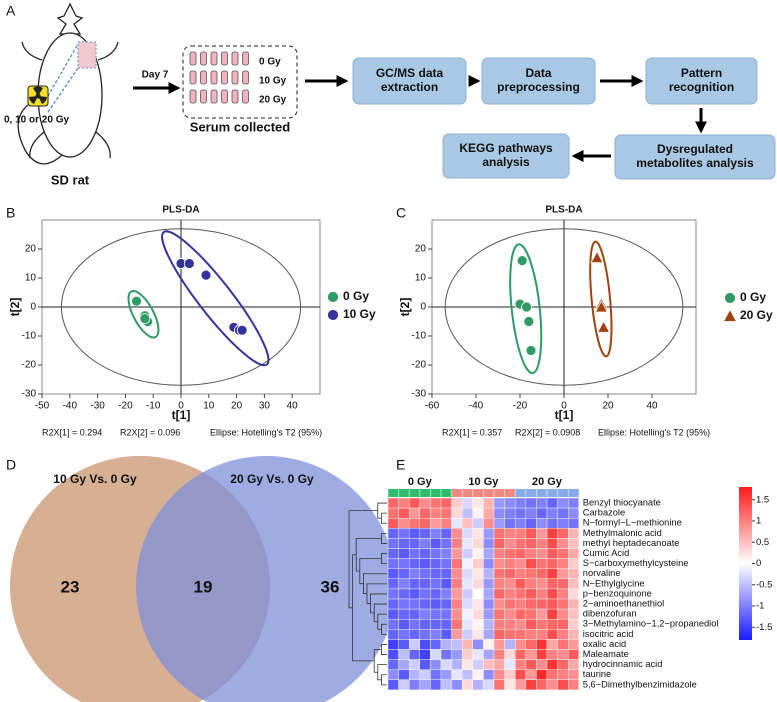  Describe the element at coordinates (266, 432) in the screenshot. I see `note: Ellipse: Hotelling's T2 (95%)` at that location.